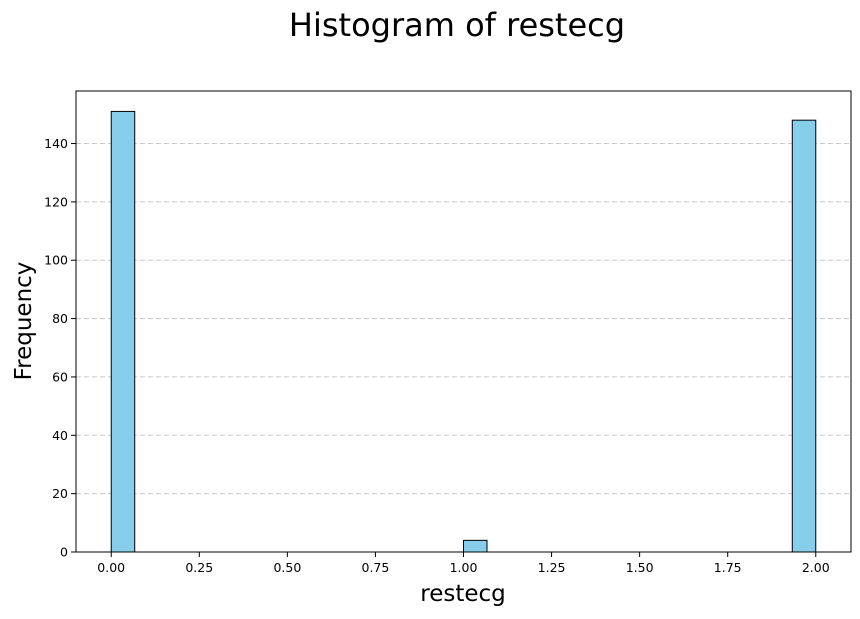 The height and width of the screenshot is (619, 860). What do you see at coordinates (640, 567) in the screenshot?
I see `x-tick-label: 1.50` at bounding box center [640, 567].